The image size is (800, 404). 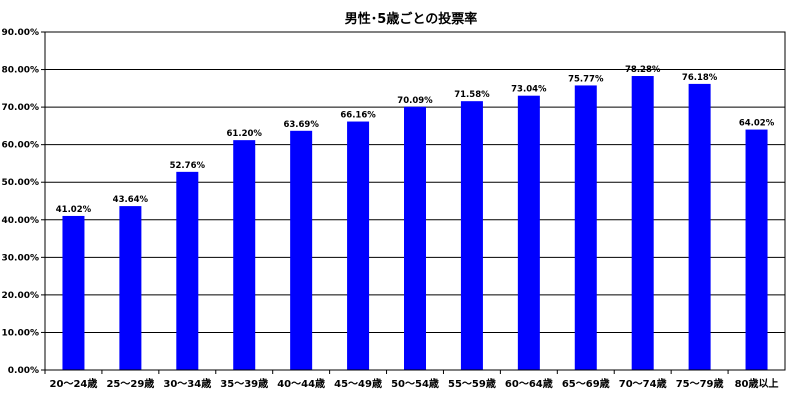 I want to click on data-label: 71.58%, so click(x=472, y=95).